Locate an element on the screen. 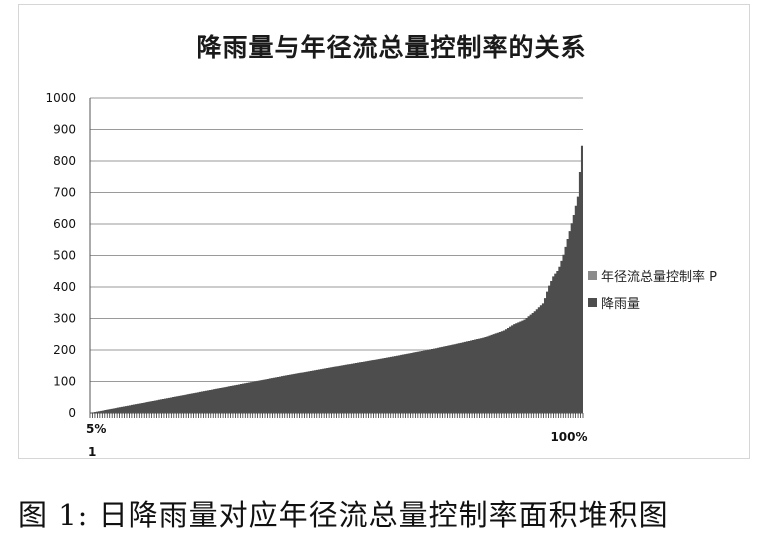 The width and height of the screenshot is (783, 544). chart-legend: 年径流总量控制率 P 降雨量 is located at coordinates (652, 293).